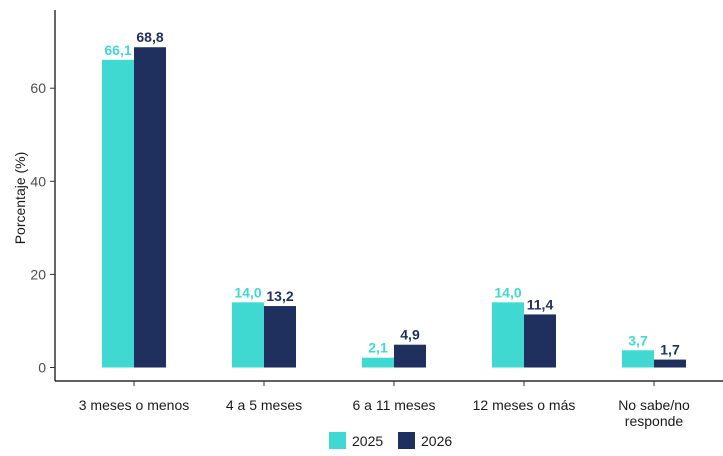 This screenshot has width=723, height=456. Describe the element at coordinates (540, 304) in the screenshot. I see `data-label-2026: 11,4` at that location.